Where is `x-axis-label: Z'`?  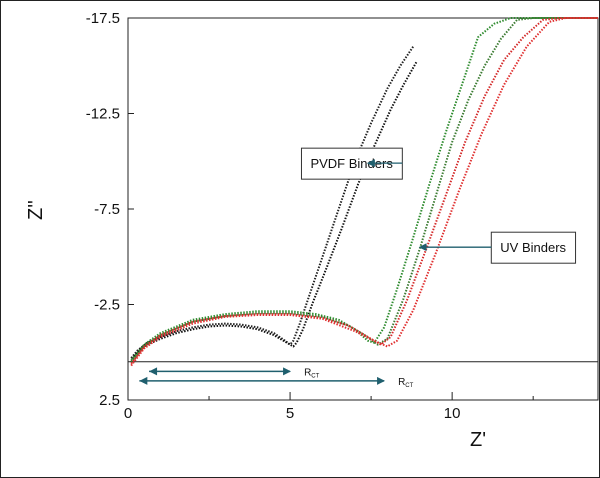 x-axis-label: Z' is located at coordinates (478, 440).